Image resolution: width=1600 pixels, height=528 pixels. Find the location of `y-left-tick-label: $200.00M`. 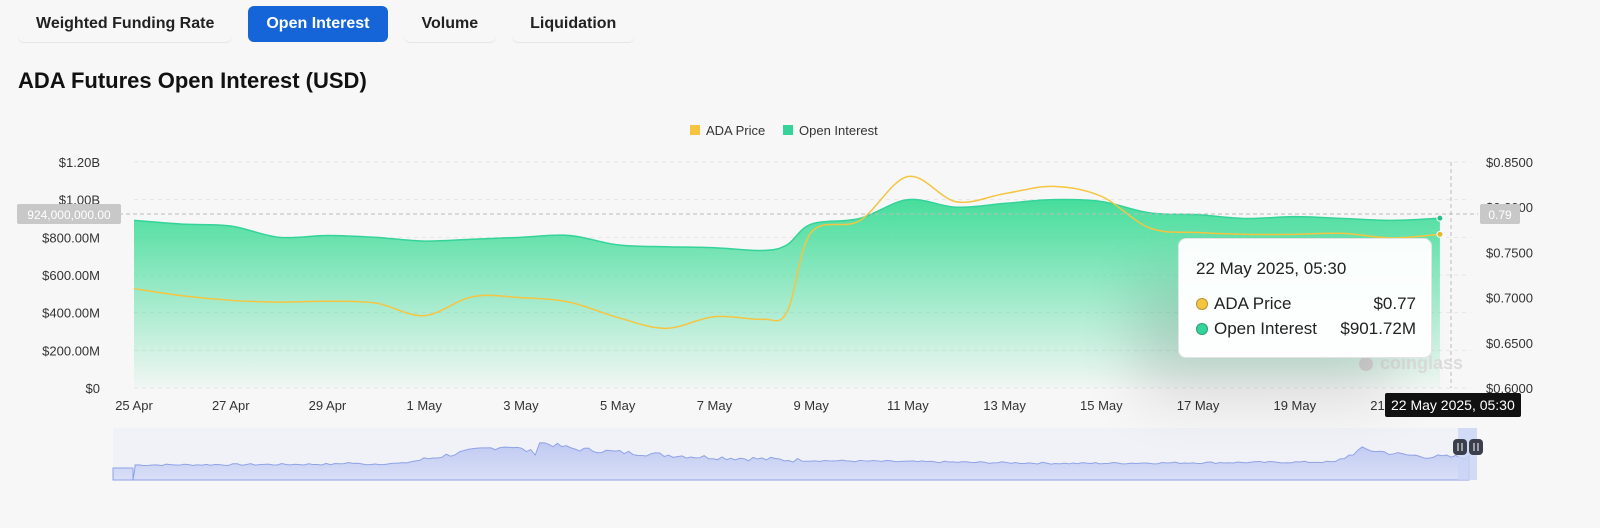

y-left-tick-label: $200.00M is located at coordinates (71, 350).